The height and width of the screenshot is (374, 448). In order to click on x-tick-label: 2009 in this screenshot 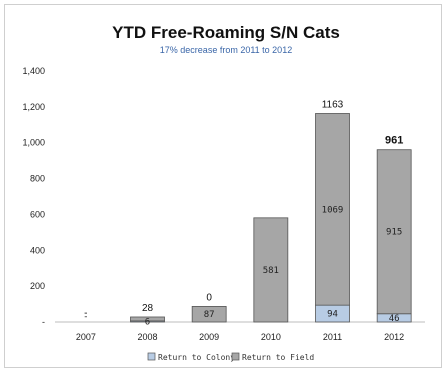, I will do `click(209, 337)`.